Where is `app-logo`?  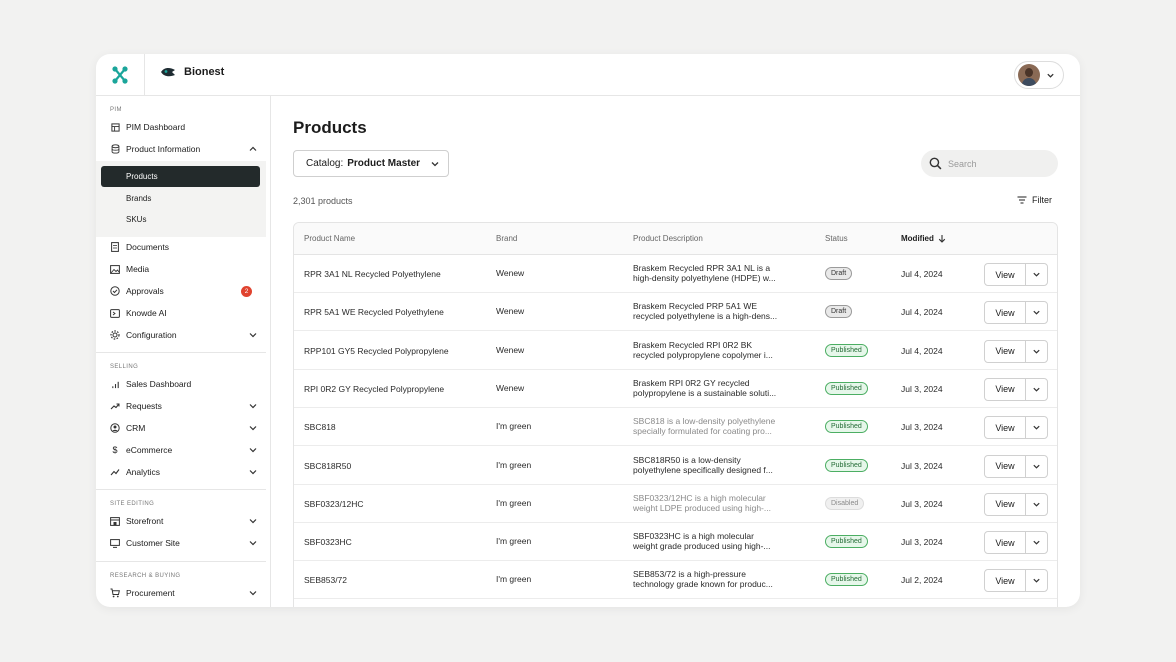
app-logo is located at coordinates (120, 74).